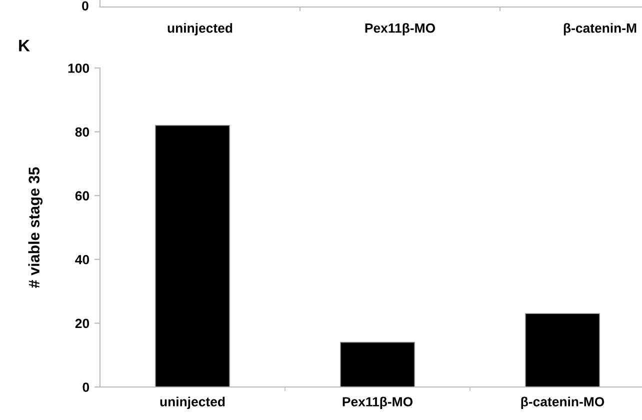 Image resolution: width=642 pixels, height=420 pixels. I want to click on y-tick-label: 60, so click(82, 196).